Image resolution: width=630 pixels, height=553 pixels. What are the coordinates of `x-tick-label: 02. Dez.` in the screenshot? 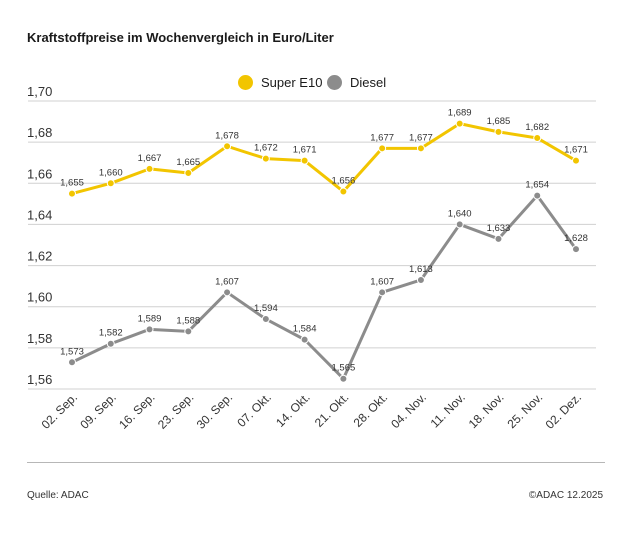 It's located at (564, 411).